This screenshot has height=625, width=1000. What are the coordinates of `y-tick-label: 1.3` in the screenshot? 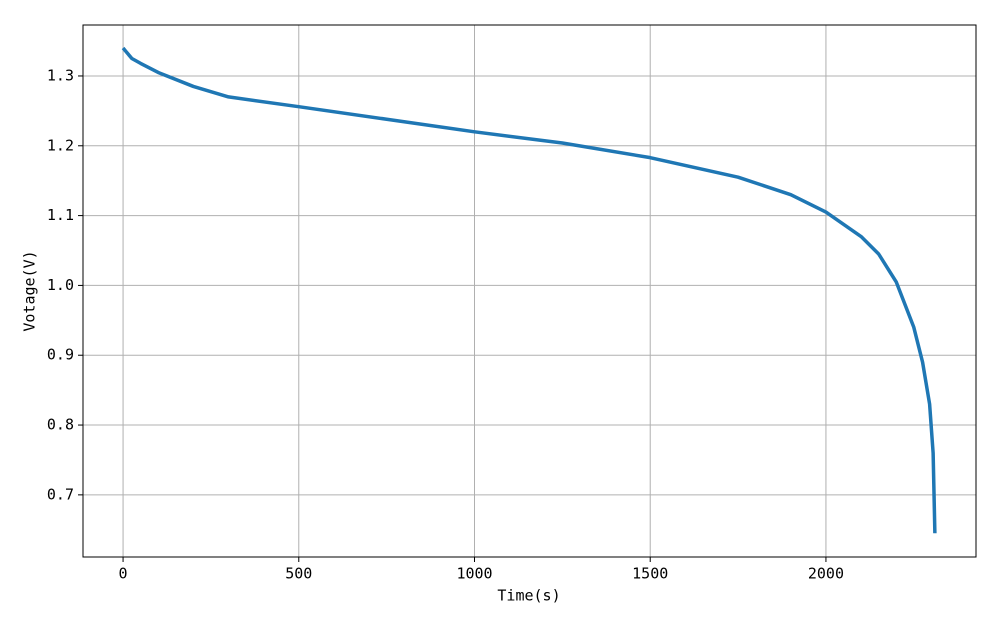 It's located at (60, 75).